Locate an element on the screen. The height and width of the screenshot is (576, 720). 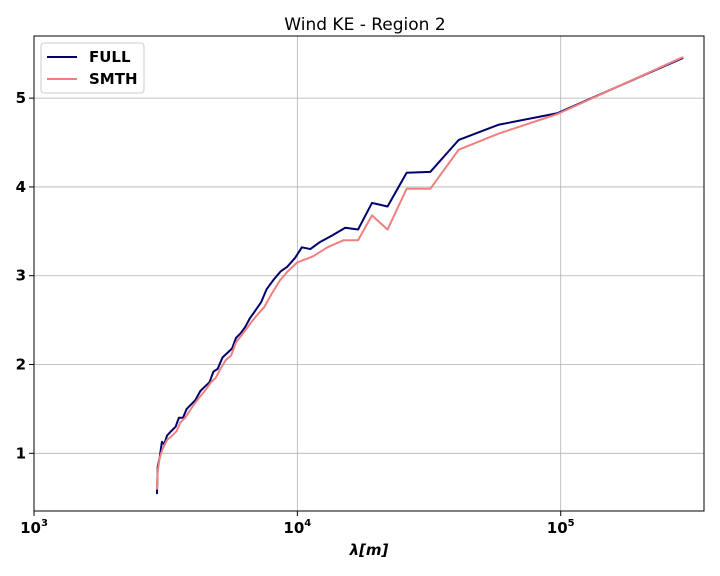
x-tick-label: 103 is located at coordinates (34, 527).